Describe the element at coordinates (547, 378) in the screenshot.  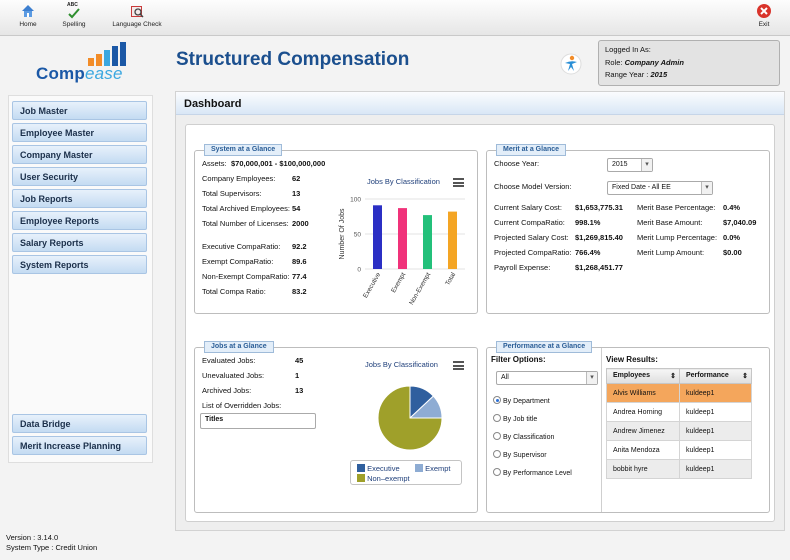
I see `filter-select: All ▾` at that location.